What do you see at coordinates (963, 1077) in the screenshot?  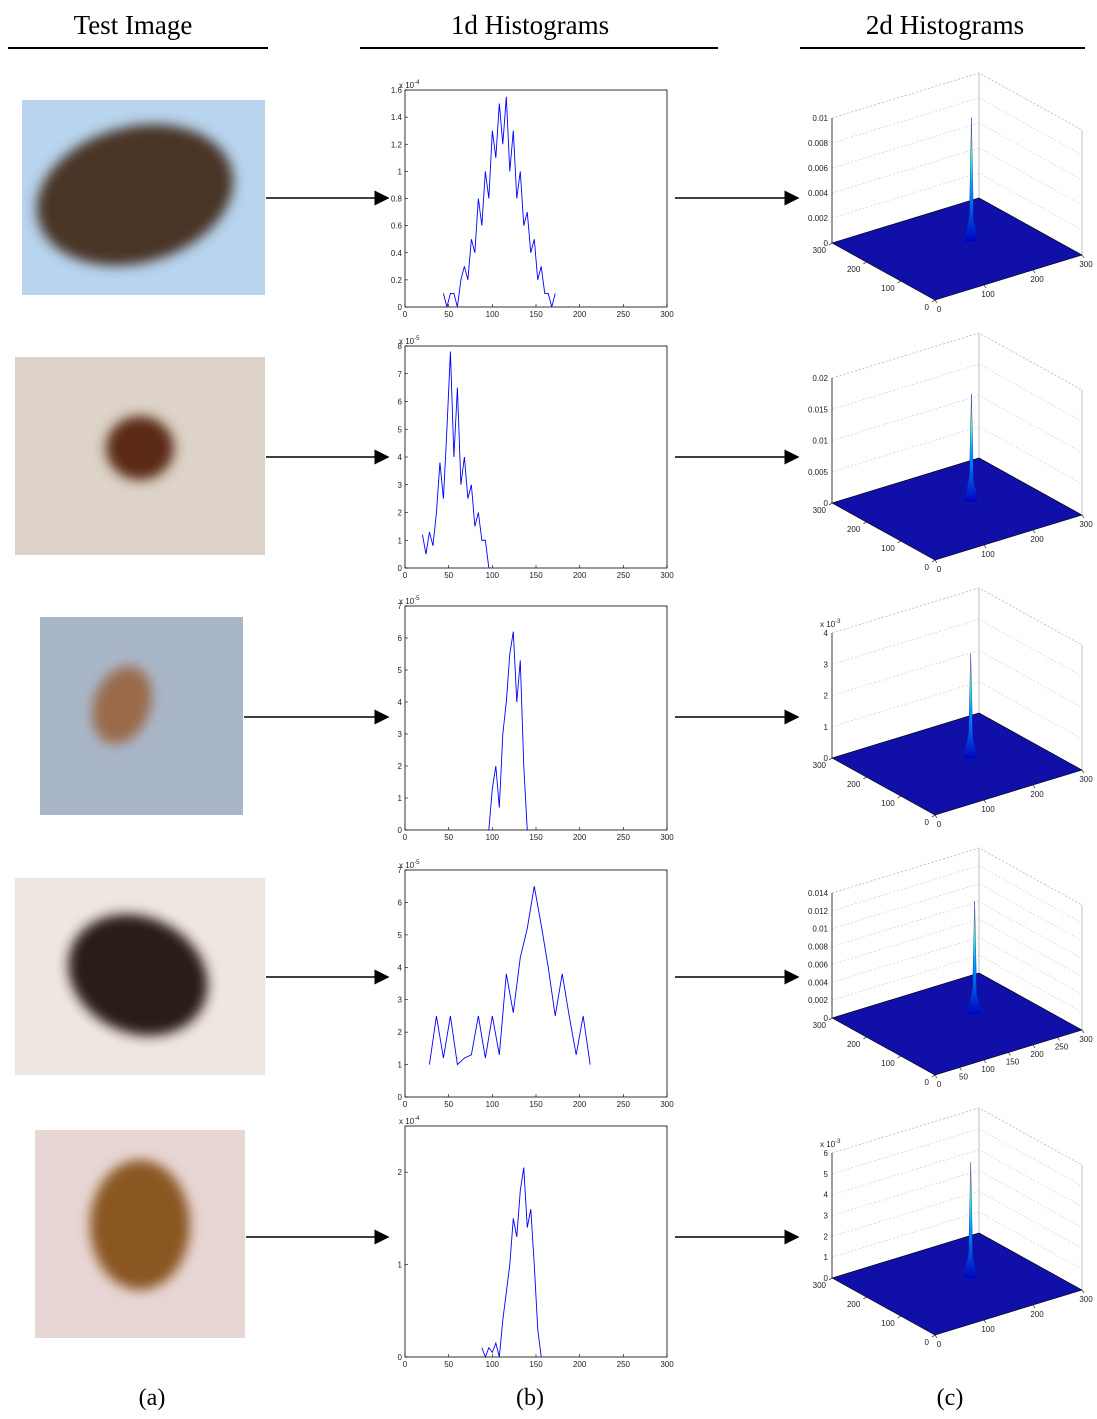 I see `x-tick-label: 50` at bounding box center [963, 1077].